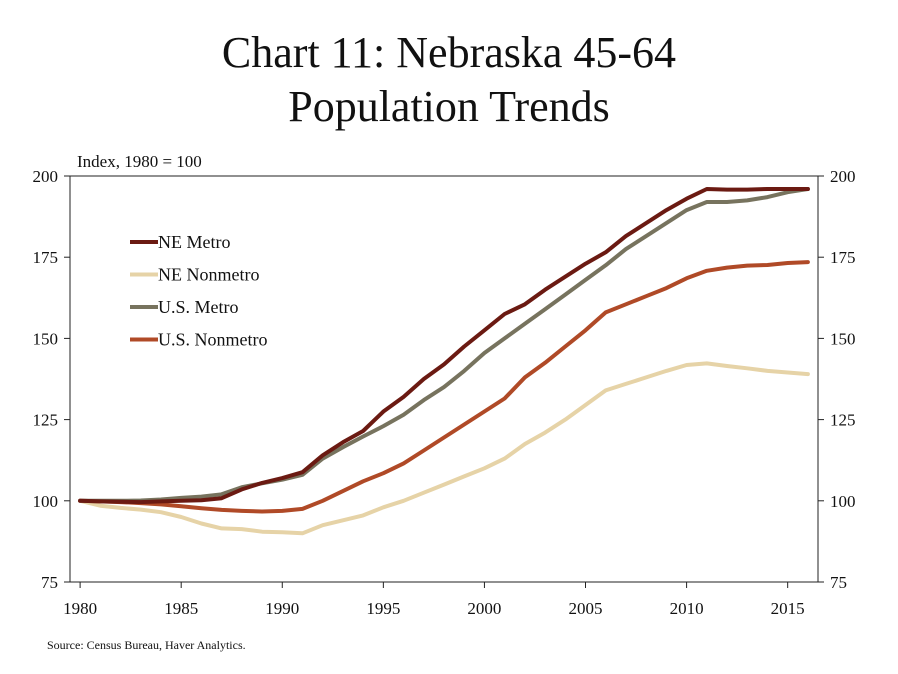 Image resolution: width=898 pixels, height=674 pixels. What do you see at coordinates (282, 608) in the screenshot?
I see `x-tick-label: 1990` at bounding box center [282, 608].